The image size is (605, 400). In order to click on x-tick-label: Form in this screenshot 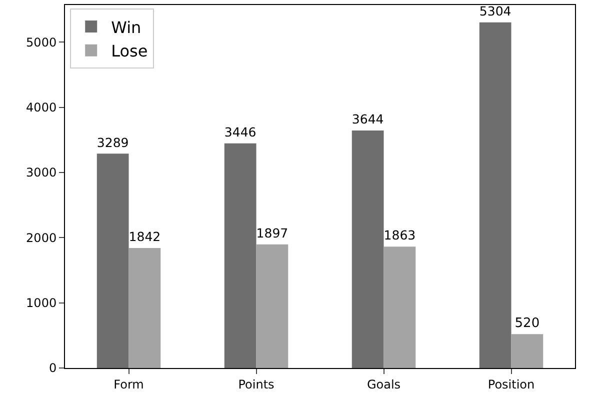, I will do `click(129, 384)`.